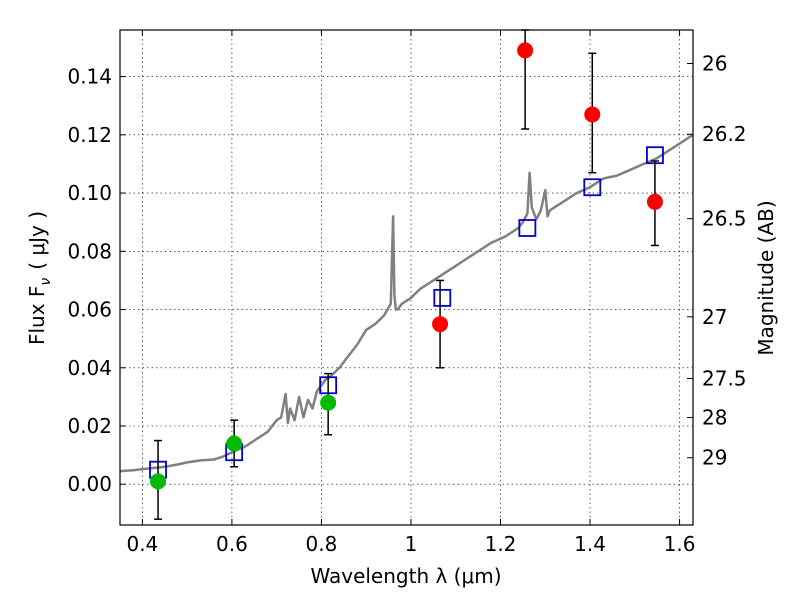  Describe the element at coordinates (37, 315) in the screenshot. I see `y-axis-label-text: Flux F` at that location.